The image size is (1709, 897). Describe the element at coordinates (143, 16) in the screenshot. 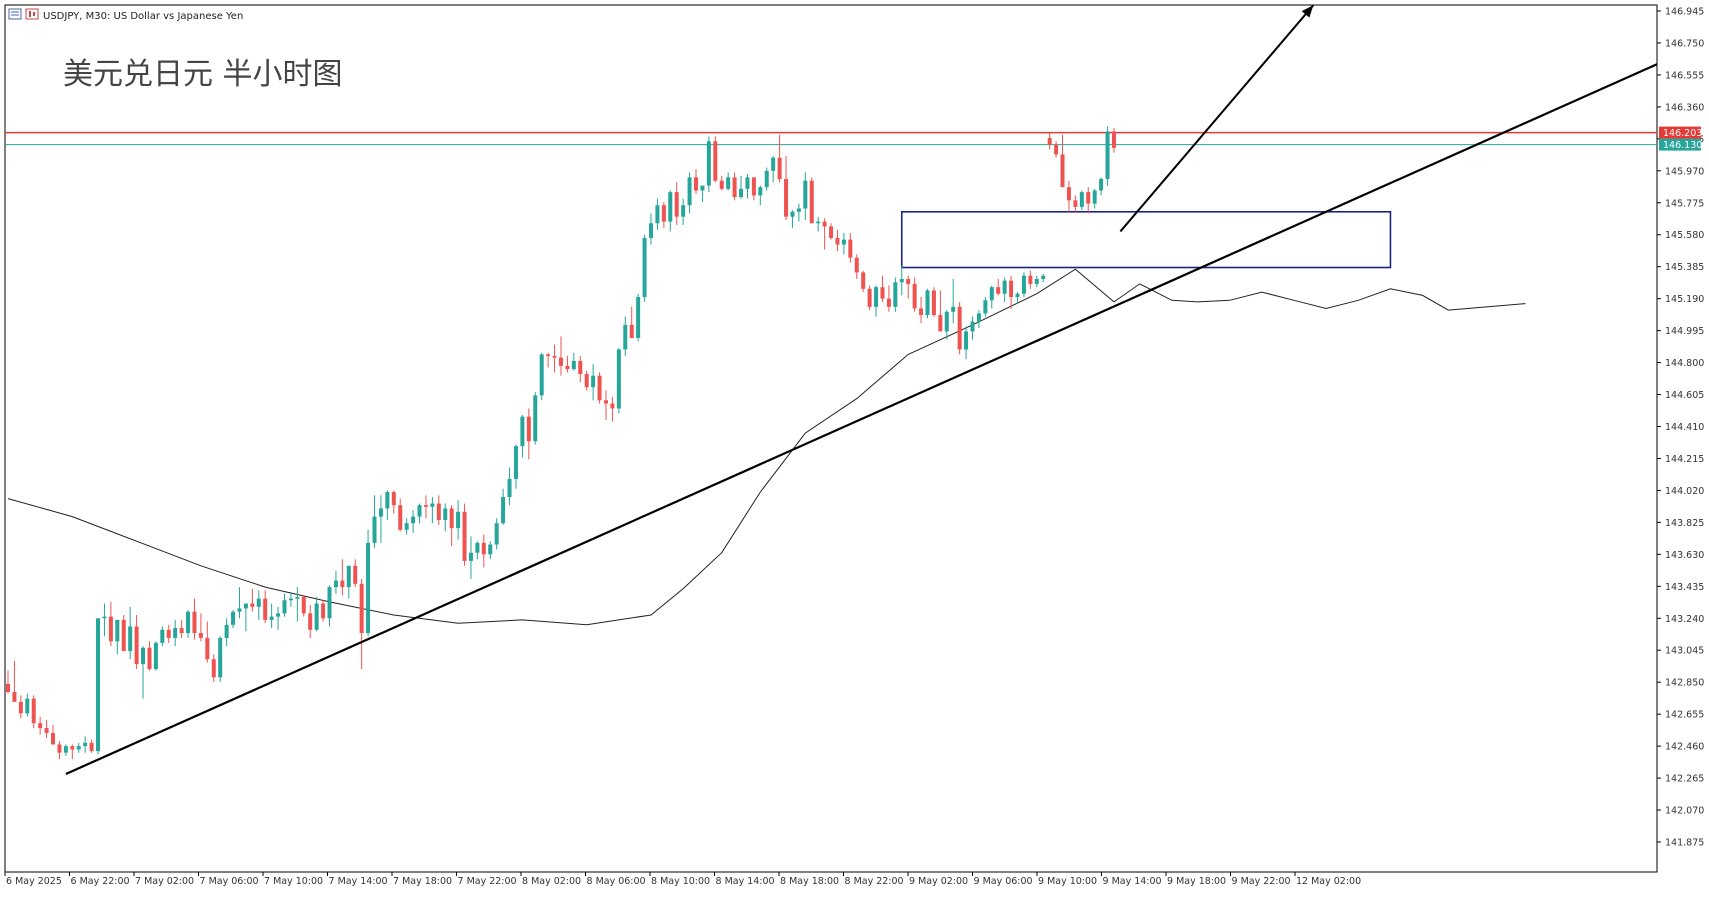

I see `symbol-title: USDJPY, M30: US Dollar vs Japanese Yen` at that location.